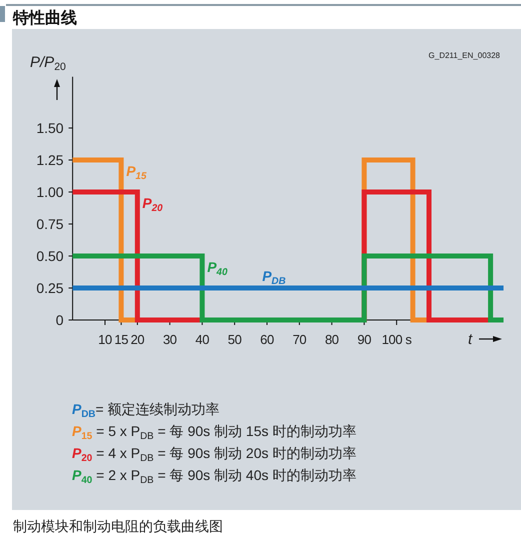 The width and height of the screenshot is (521, 537). What do you see at coordinates (48, 64) in the screenshot?
I see `y-axis-title: P/P$_{20}$` at bounding box center [48, 64].